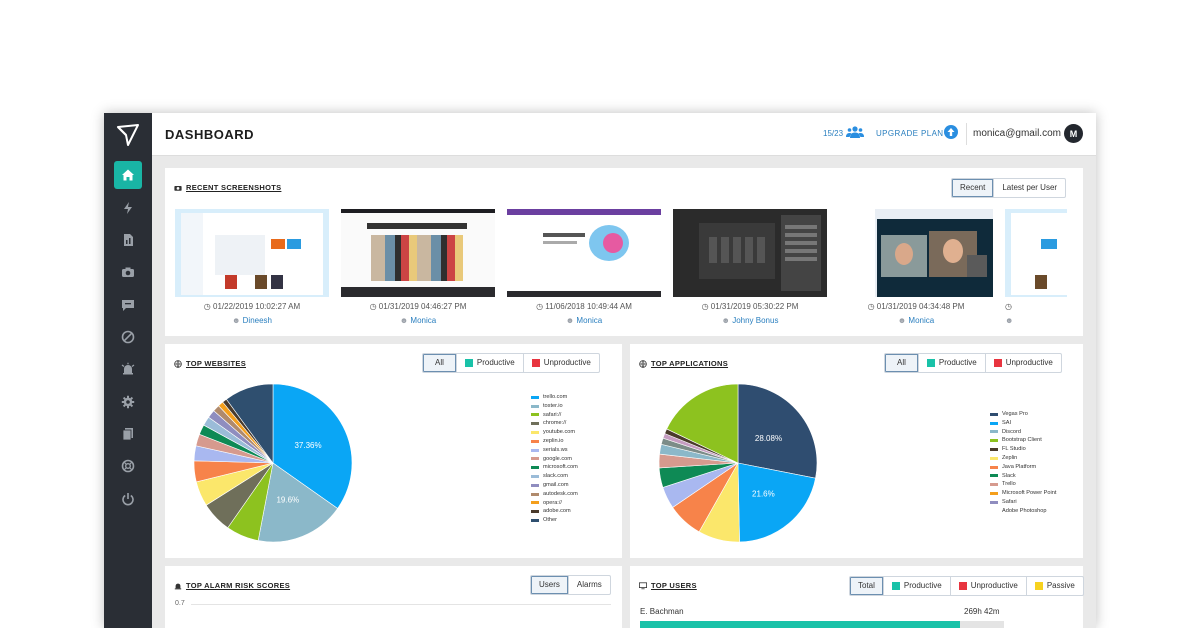 This screenshot has width=1200, height=628. I want to click on sidebar-item-settings, so click(128, 402).